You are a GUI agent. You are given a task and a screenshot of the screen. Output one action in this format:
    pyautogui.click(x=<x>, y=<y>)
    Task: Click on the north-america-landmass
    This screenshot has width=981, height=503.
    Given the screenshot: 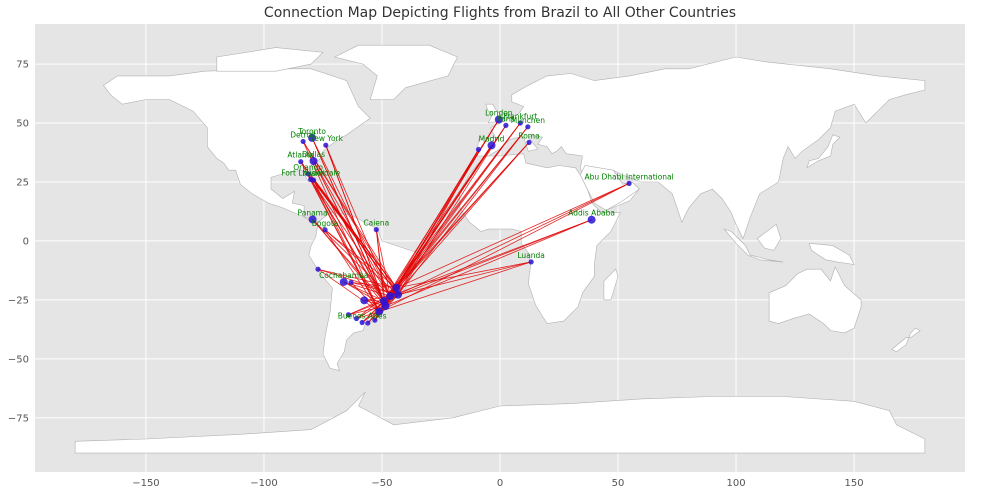 What is the action you would take?
    pyautogui.click(x=237, y=145)
    